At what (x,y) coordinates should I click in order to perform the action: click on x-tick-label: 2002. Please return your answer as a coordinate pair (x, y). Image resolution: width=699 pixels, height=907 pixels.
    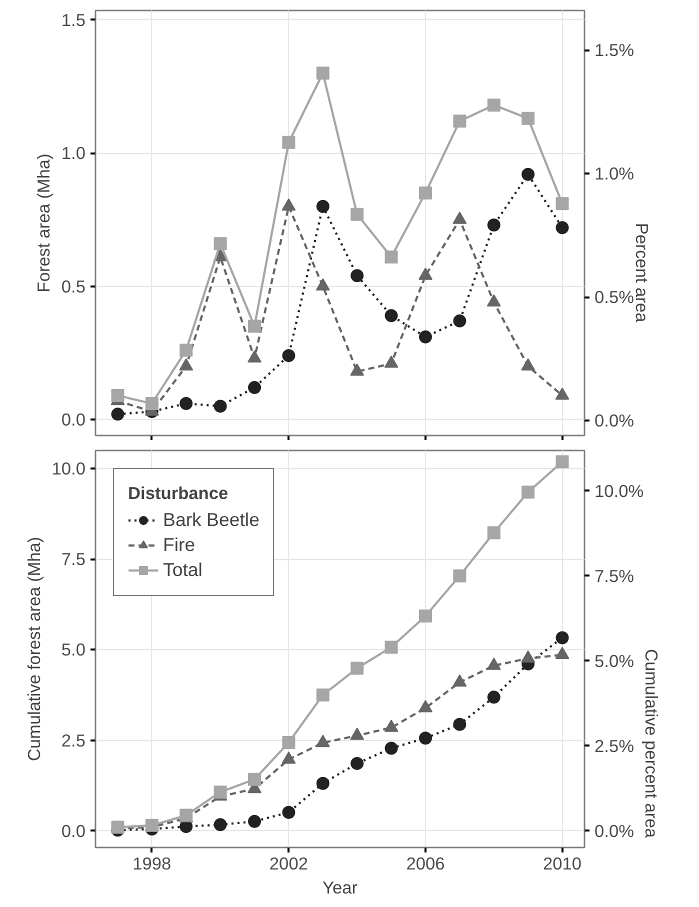
    Looking at the image, I should click on (288, 864).